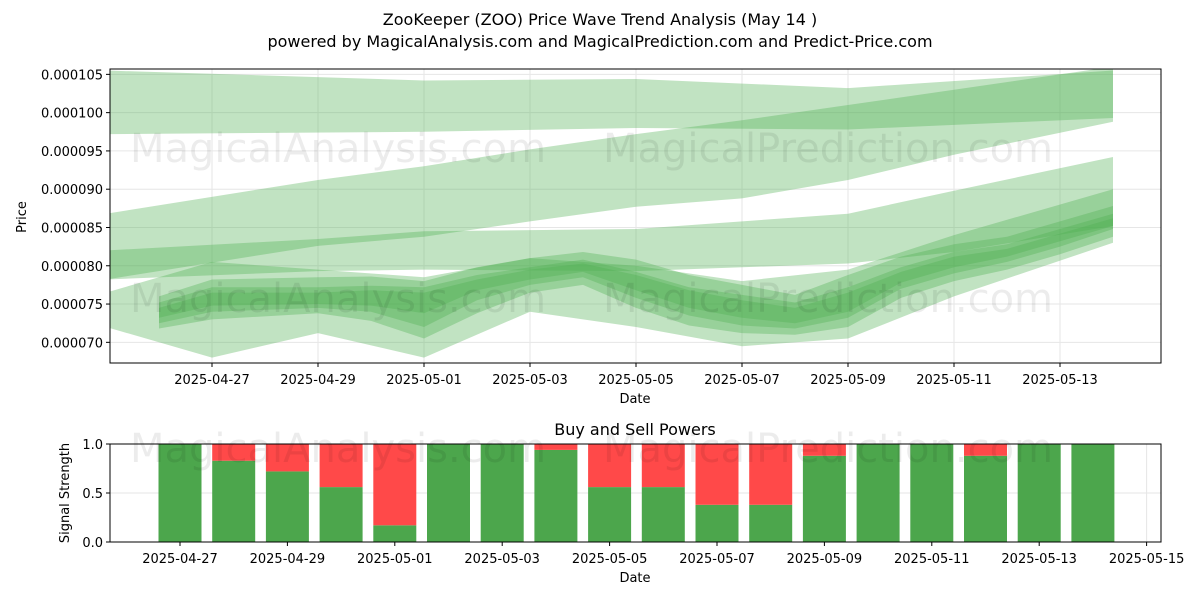 Image resolution: width=1200 pixels, height=600 pixels. What do you see at coordinates (636, 380) in the screenshot?
I see `price-x-tick-label: 2025-05-05` at bounding box center [636, 380].